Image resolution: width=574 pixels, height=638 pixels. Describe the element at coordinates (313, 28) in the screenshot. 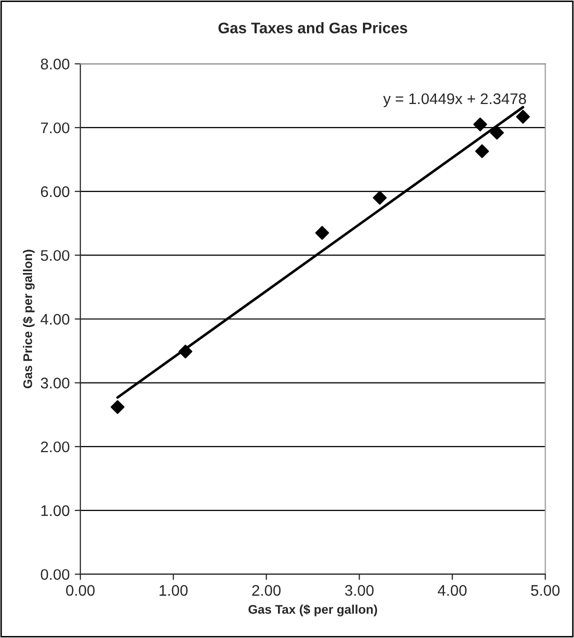

I see `chart-title: Gas Taxes and Gas Prices` at that location.